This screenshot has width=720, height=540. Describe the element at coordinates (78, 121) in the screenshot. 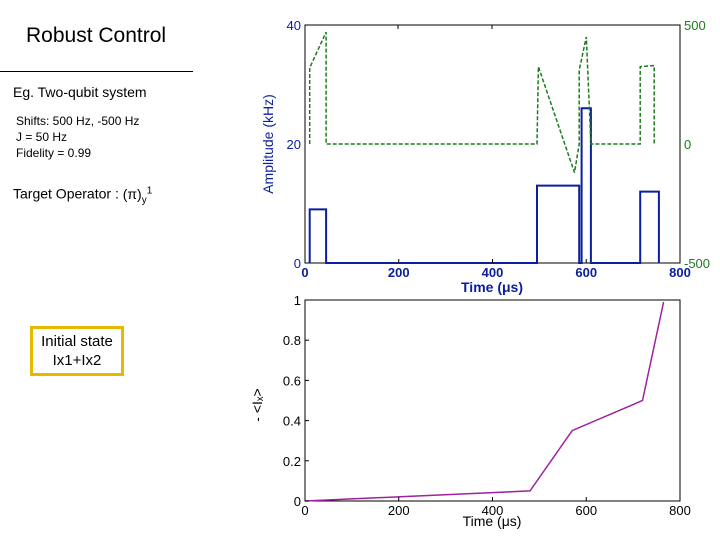

I see `param-shifts: Shifts: 500 Hz, -500 Hz` at that location.